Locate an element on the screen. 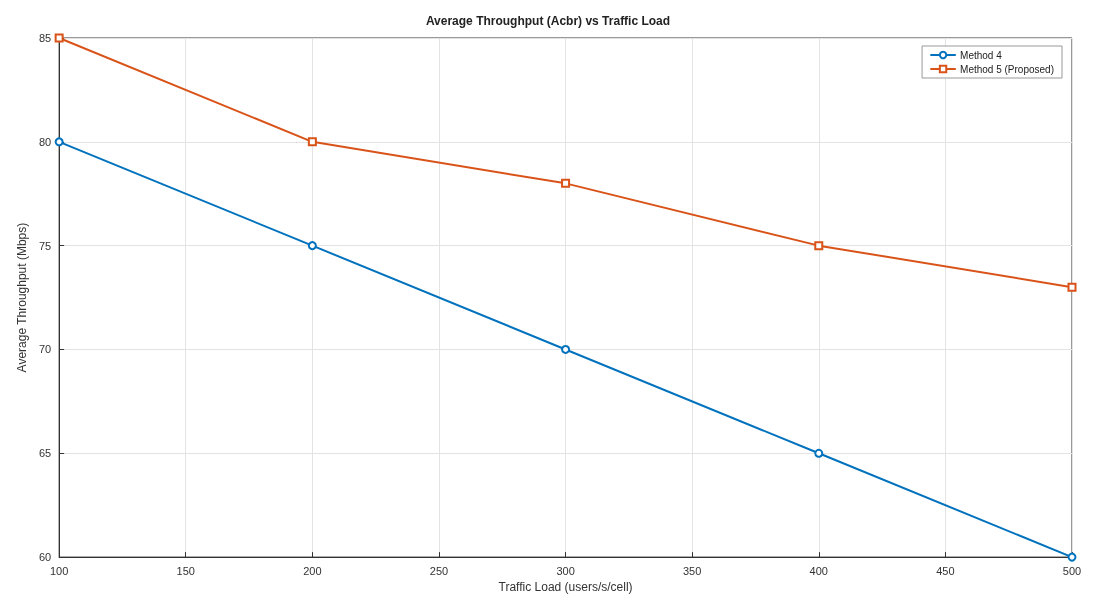 The width and height of the screenshot is (1096, 606). legend-label: Method 4 is located at coordinates (981, 55).